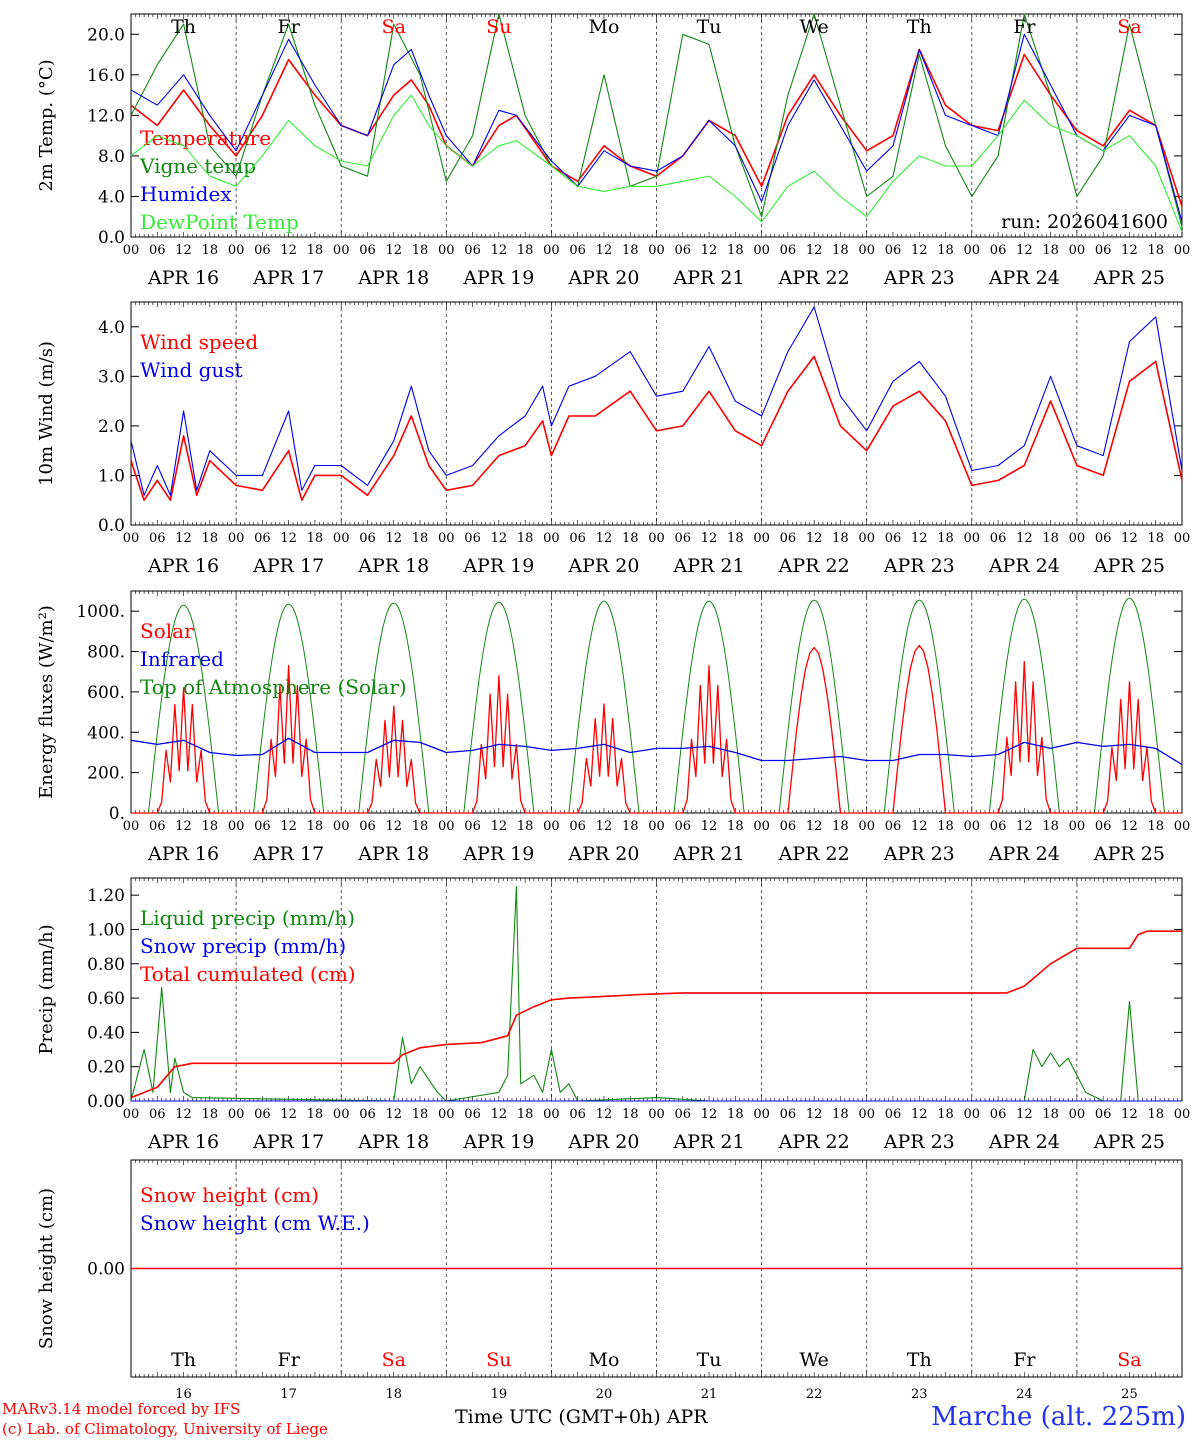 The width and height of the screenshot is (1194, 1440). Describe the element at coordinates (111, 377) in the screenshot. I see `wind-y-tick-label: 3.0` at that location.